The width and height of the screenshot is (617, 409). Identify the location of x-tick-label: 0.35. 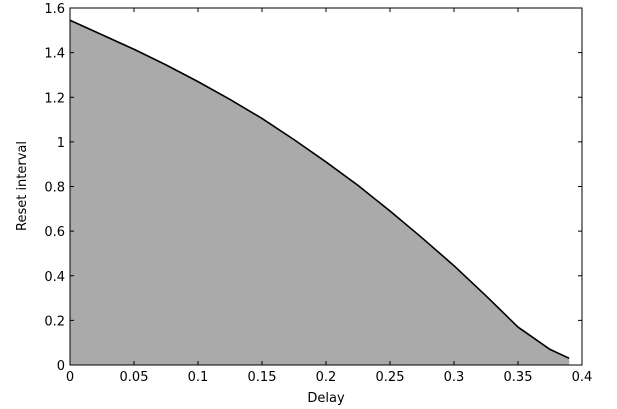
(518, 377).